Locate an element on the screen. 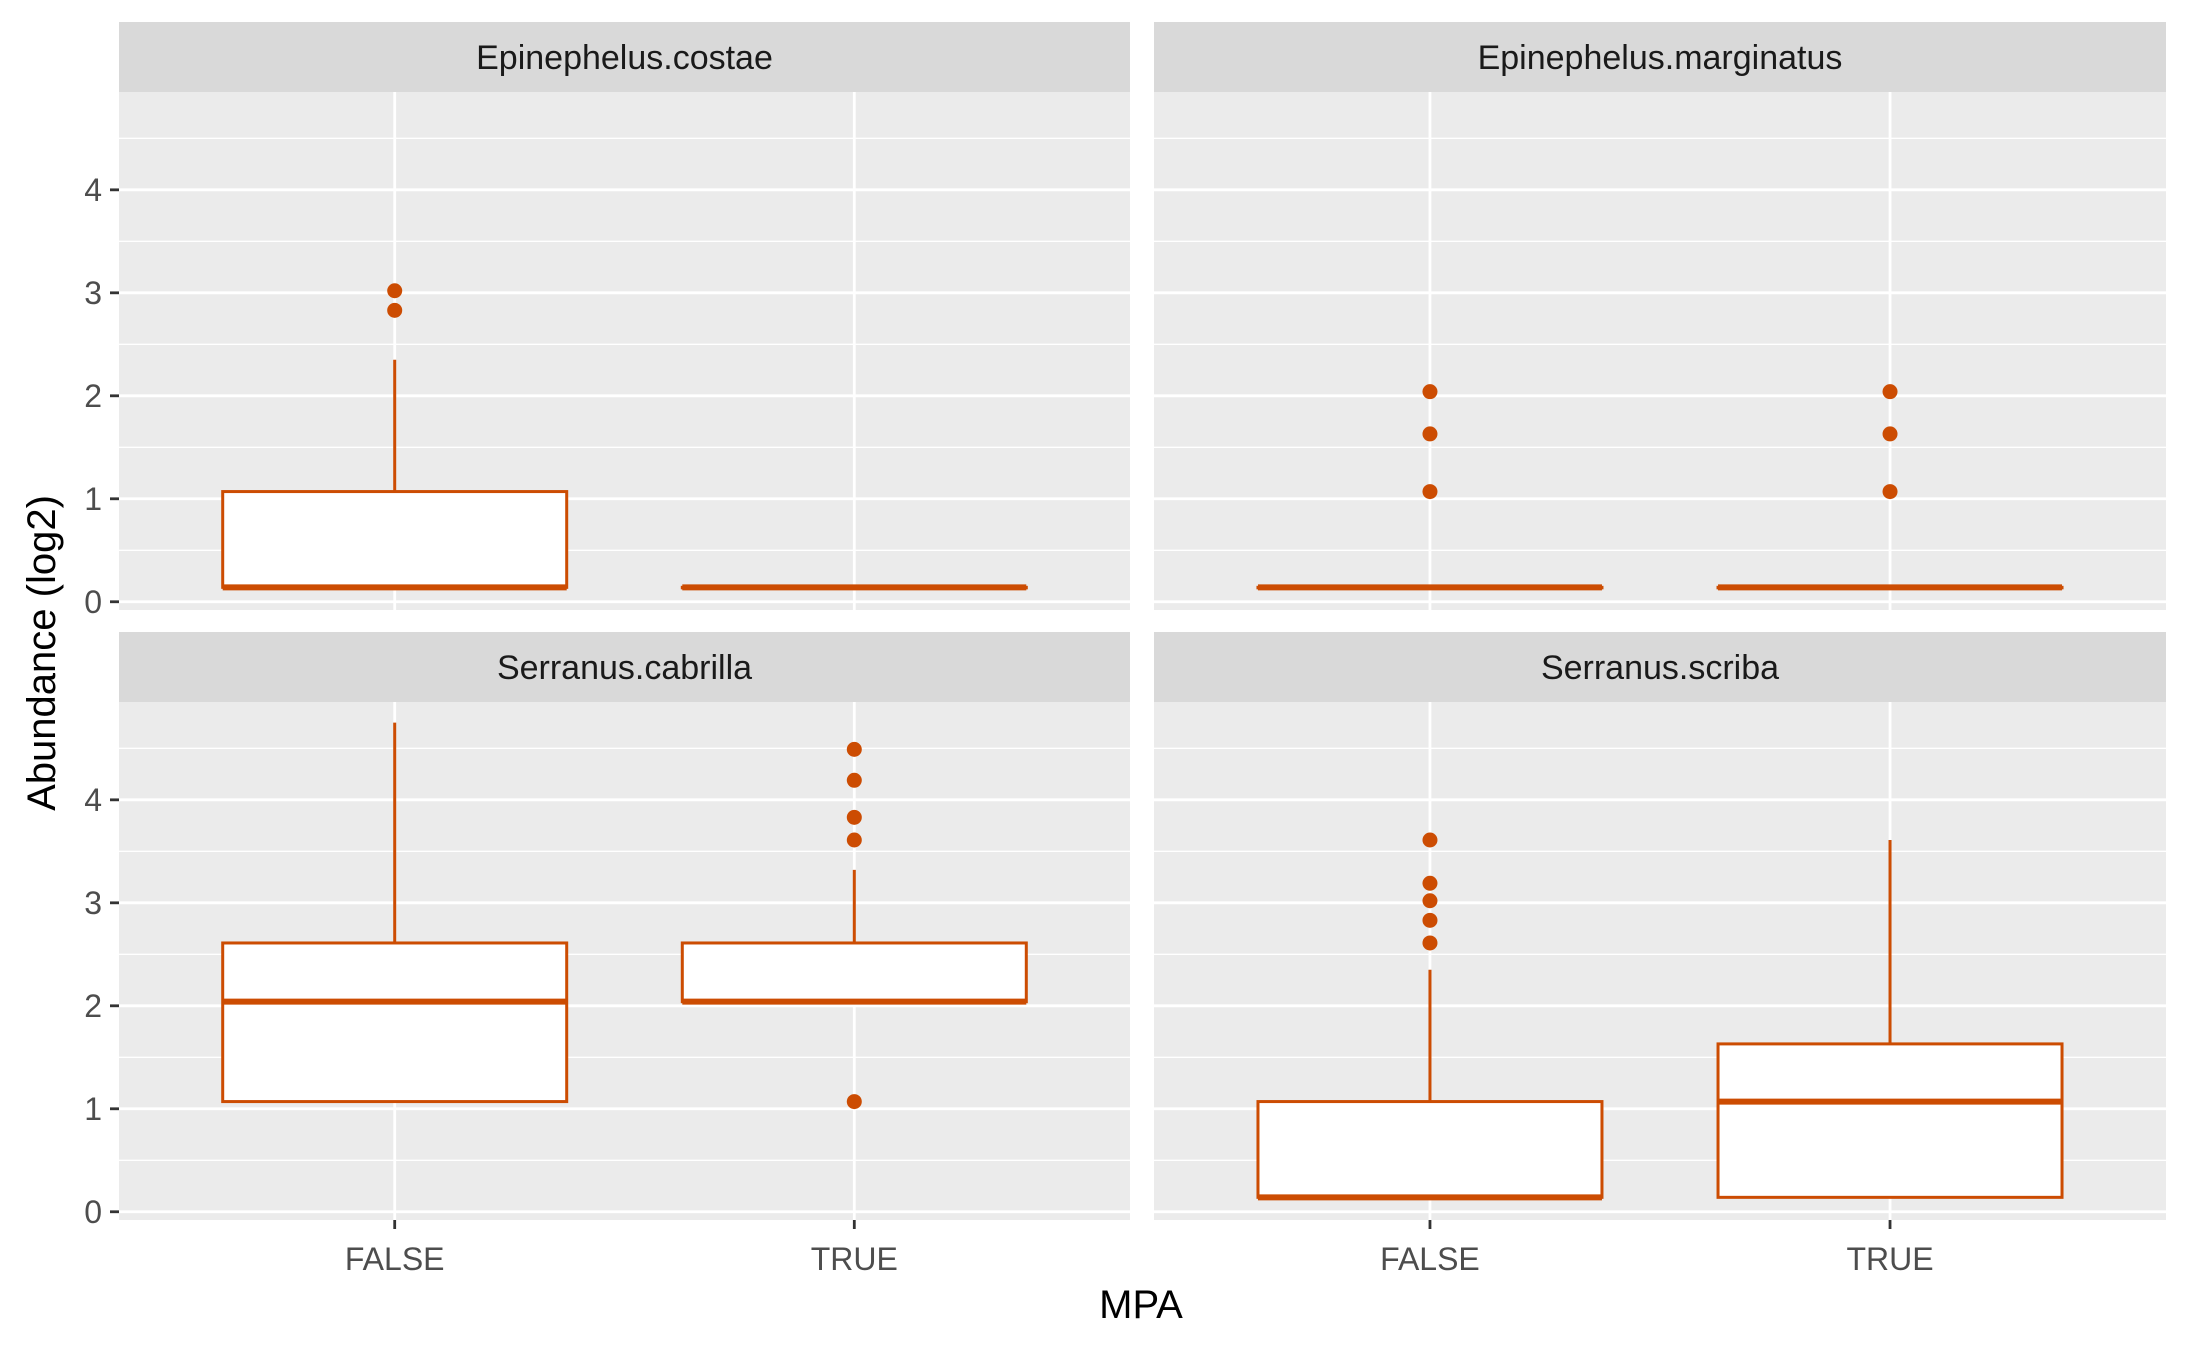 Image resolution: width=2187 pixels, height=1350 pixels. facet-title: Epinephelus.costae is located at coordinates (624, 58).